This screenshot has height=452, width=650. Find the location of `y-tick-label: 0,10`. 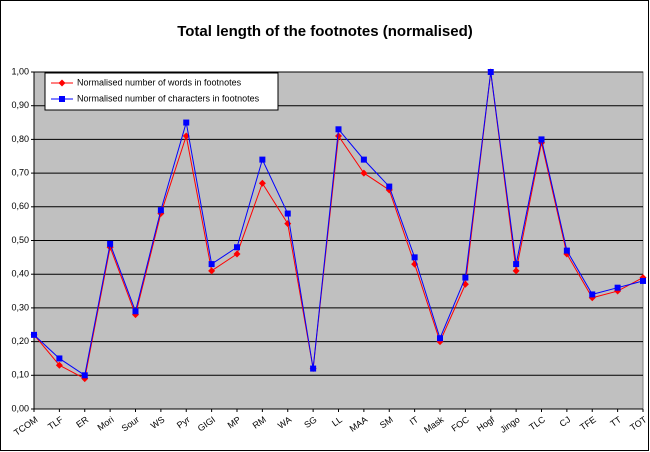

y-tick-label: 0,10 is located at coordinates (20, 375).